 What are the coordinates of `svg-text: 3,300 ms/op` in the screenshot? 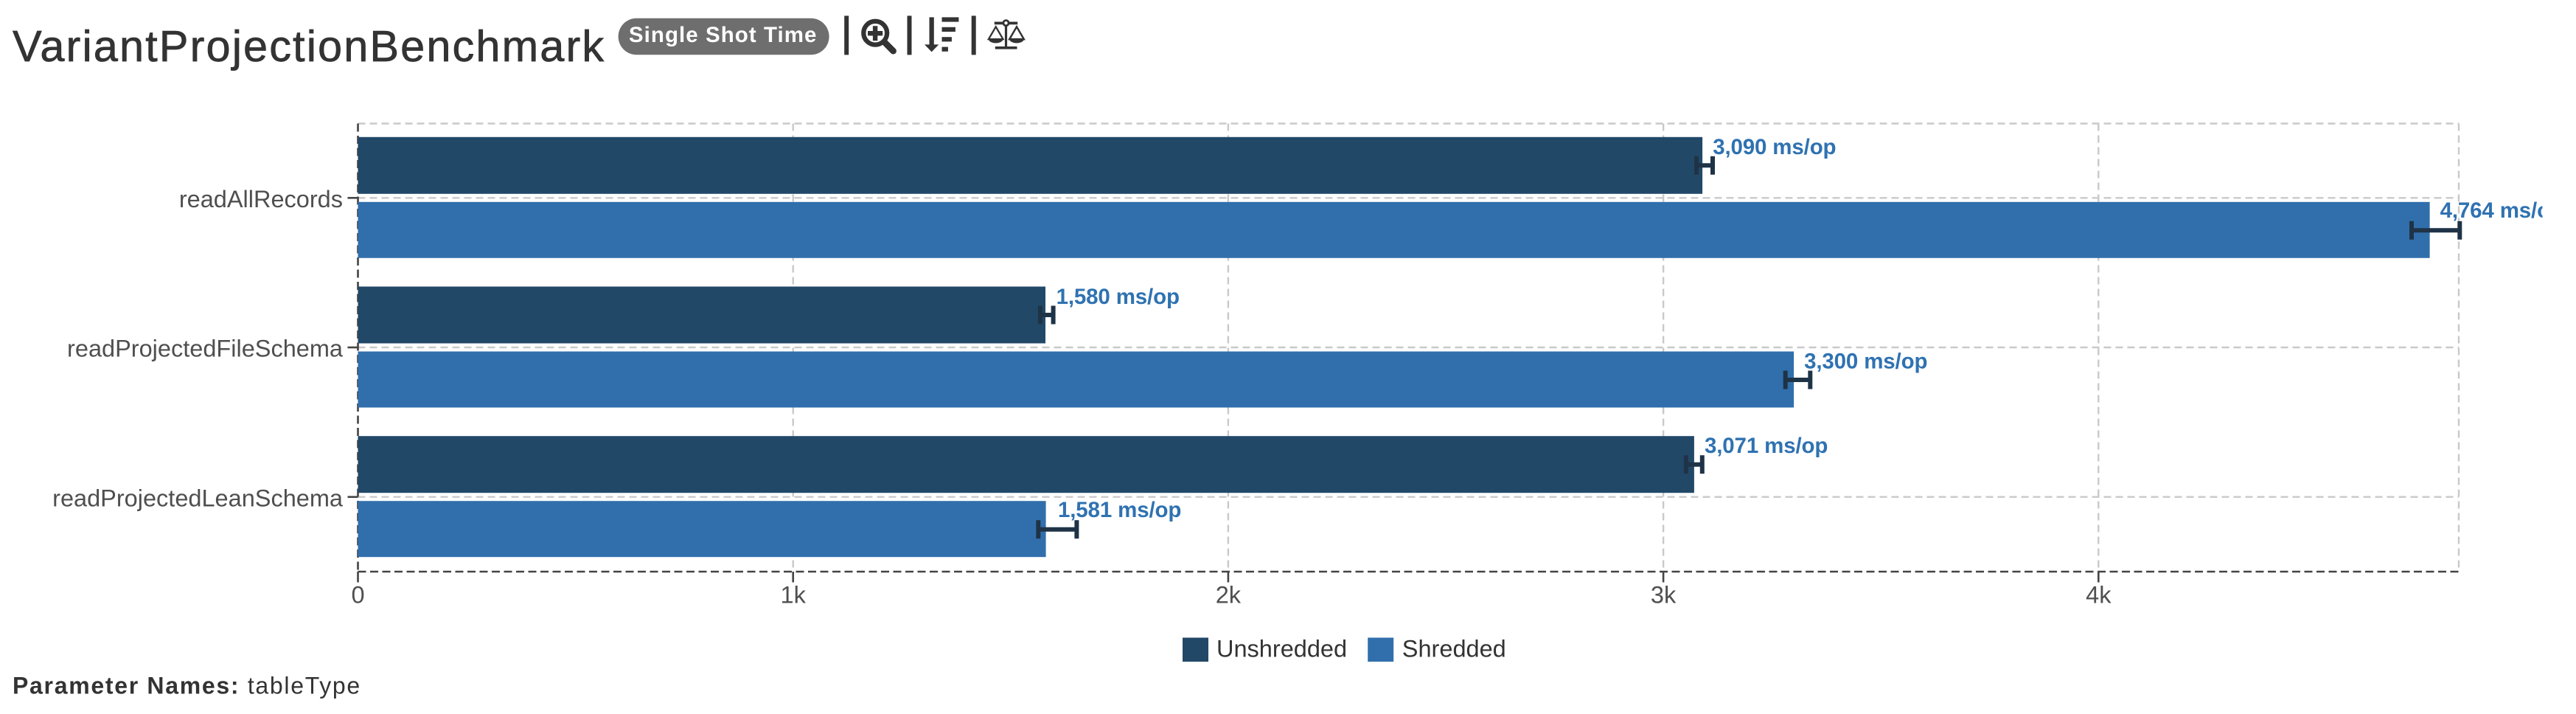 It's located at (1866, 362).